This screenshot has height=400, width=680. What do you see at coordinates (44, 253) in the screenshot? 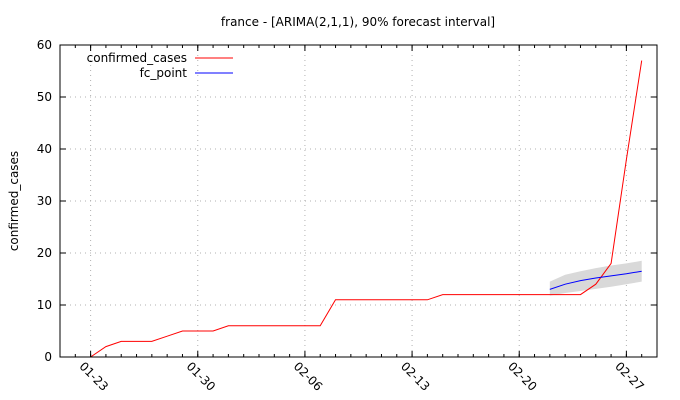
I see `y-tick-label: 20` at bounding box center [44, 253].